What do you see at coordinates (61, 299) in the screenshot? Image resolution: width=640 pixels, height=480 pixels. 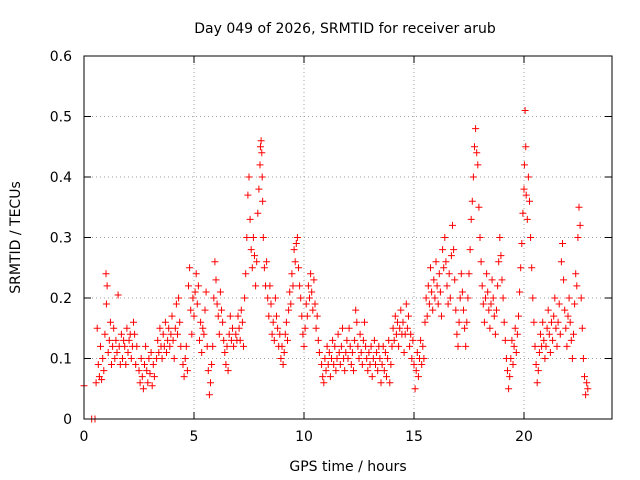 I see `y-tick-label: 0.2` at bounding box center [61, 299].